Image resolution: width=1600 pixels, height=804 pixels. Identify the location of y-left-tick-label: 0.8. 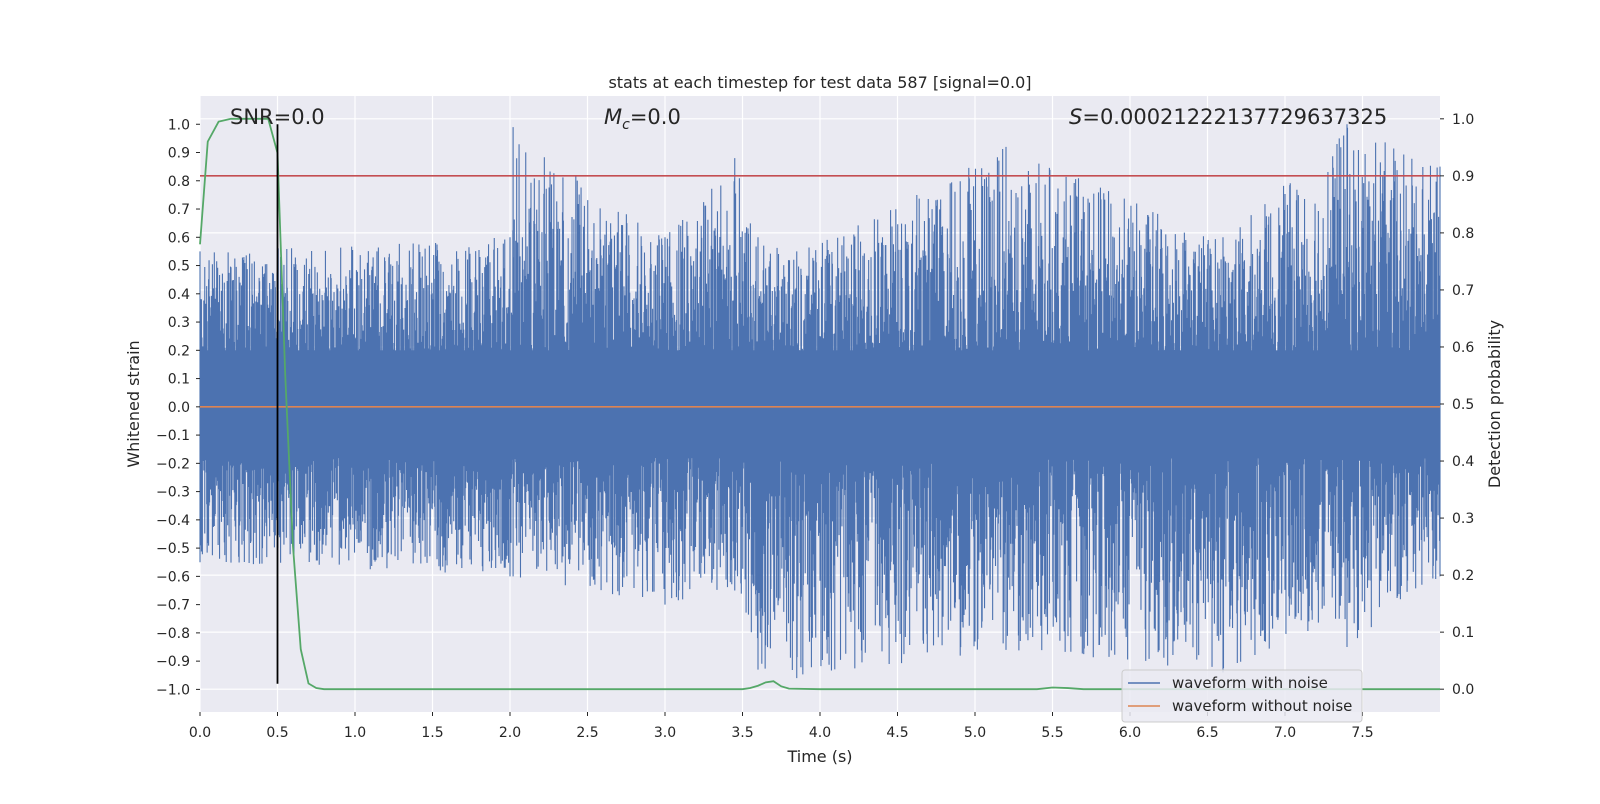
(179, 182).